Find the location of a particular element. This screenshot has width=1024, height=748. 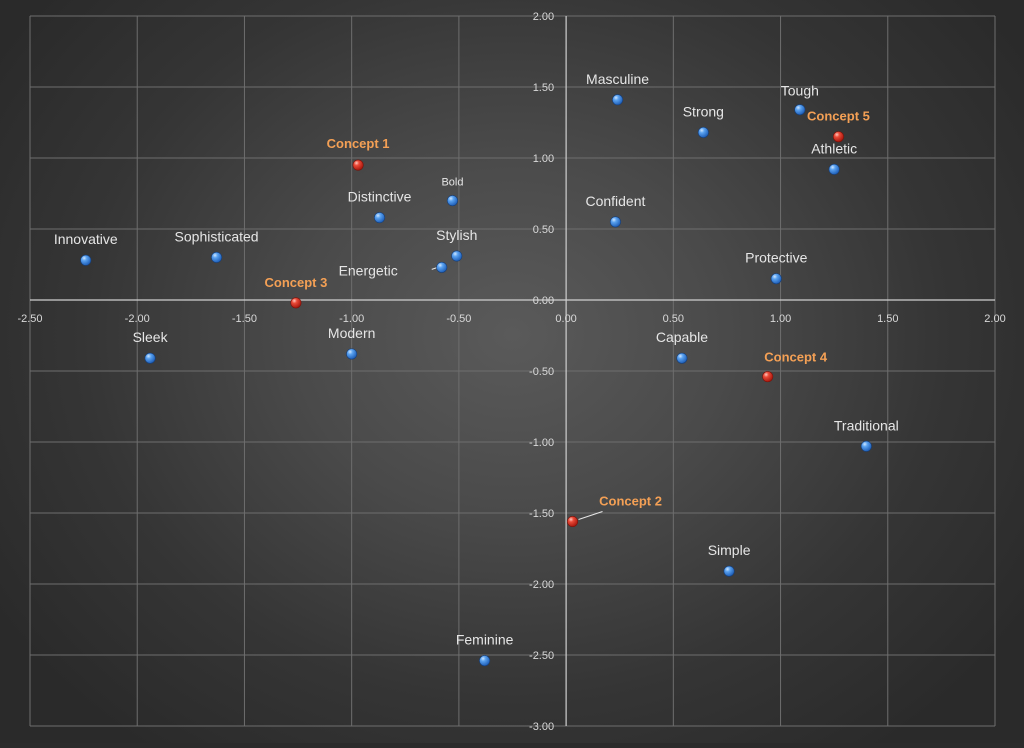

attribute-point-innovative is located at coordinates (86, 260).